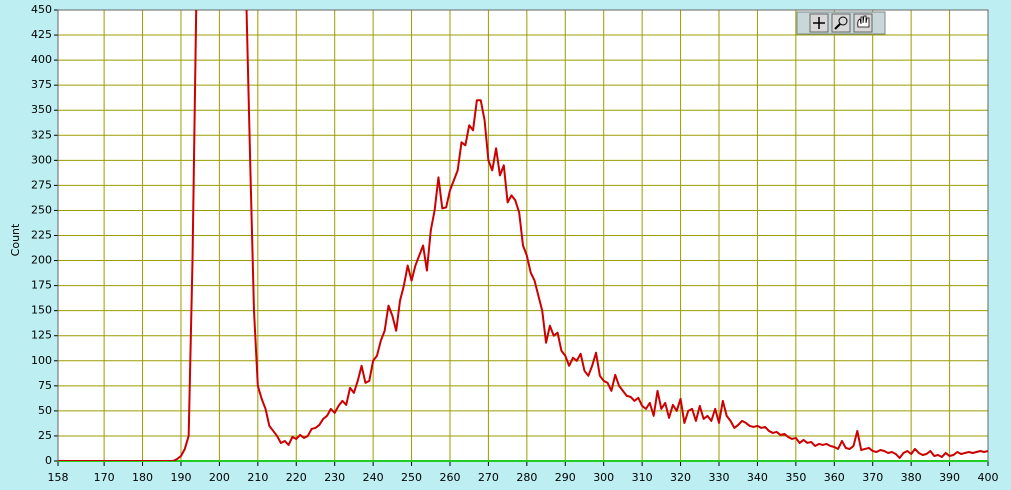 This screenshot has width=1011, height=490. I want to click on y-tick-label: 75, so click(45, 385).